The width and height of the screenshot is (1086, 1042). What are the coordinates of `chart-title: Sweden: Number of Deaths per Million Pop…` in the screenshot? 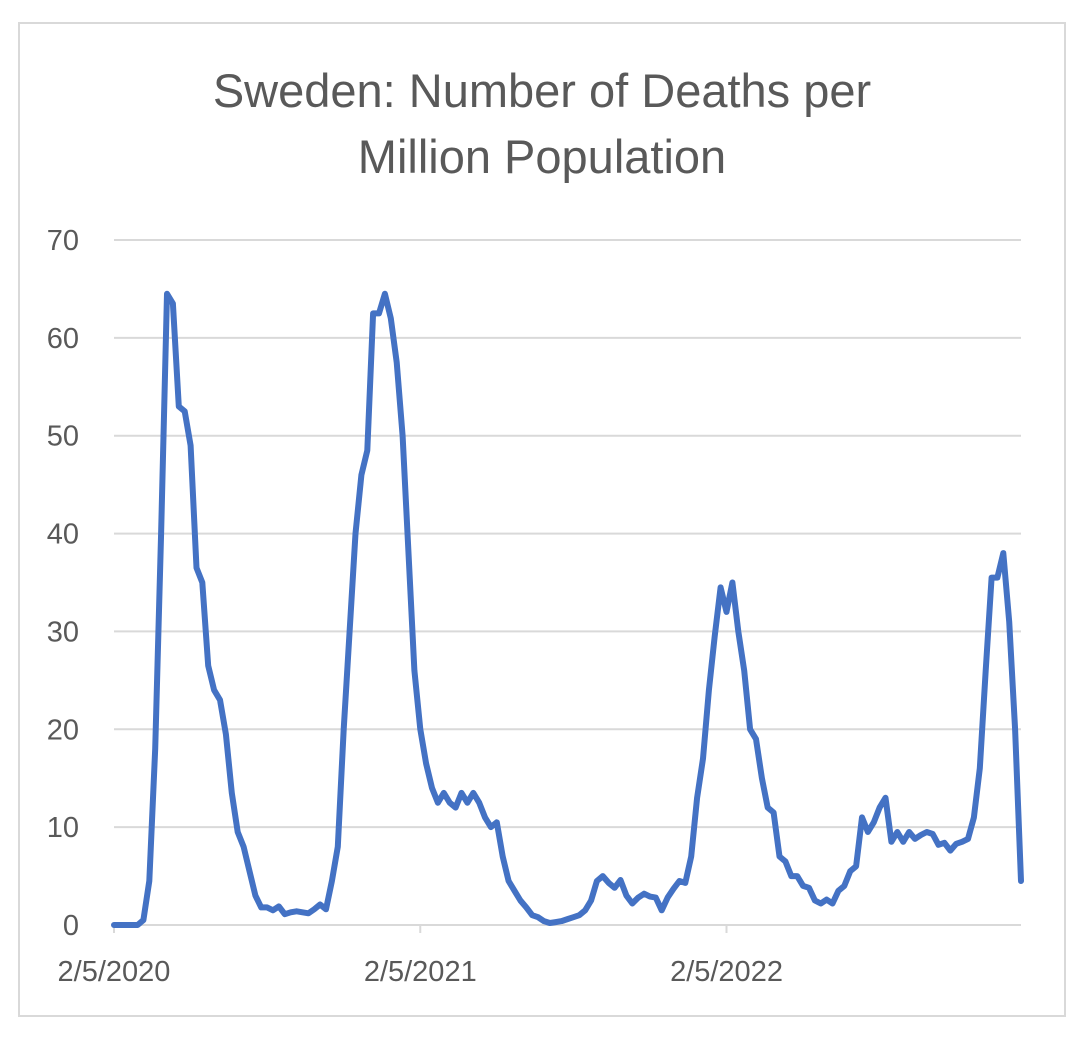 It's located at (542, 123).